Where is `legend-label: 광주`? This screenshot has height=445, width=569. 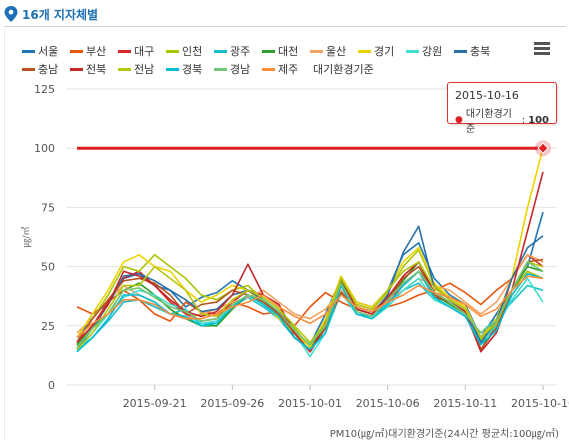 legend-label: 광주 is located at coordinates (240, 51).